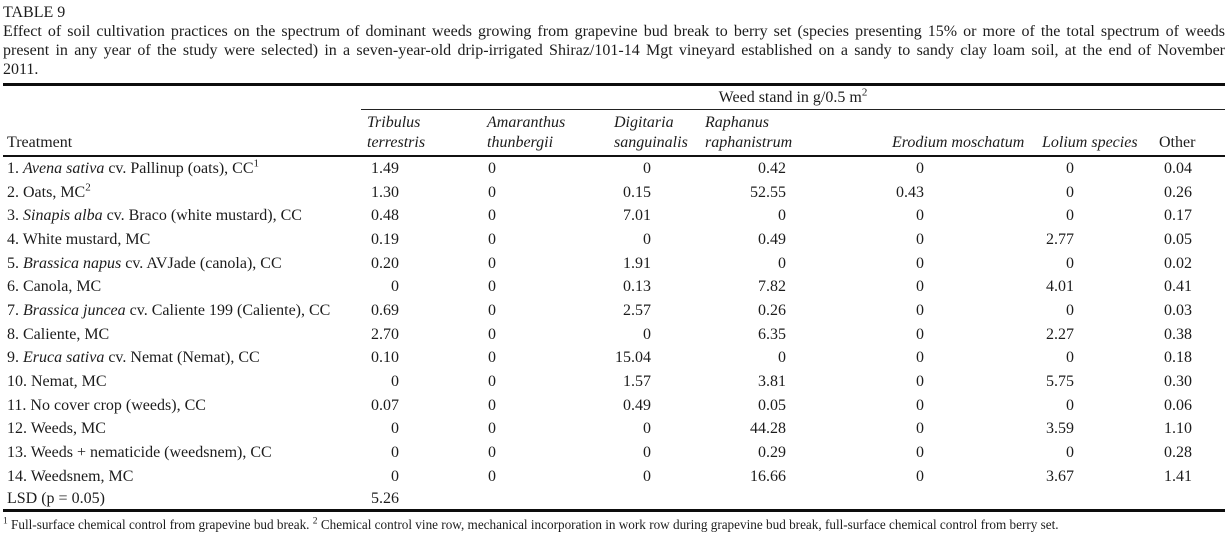 This screenshot has height=539, width=1230. I want to click on treatment-cell: 1. Avena sativa cv. Pallinup (oats), CC1, so click(182, 168).